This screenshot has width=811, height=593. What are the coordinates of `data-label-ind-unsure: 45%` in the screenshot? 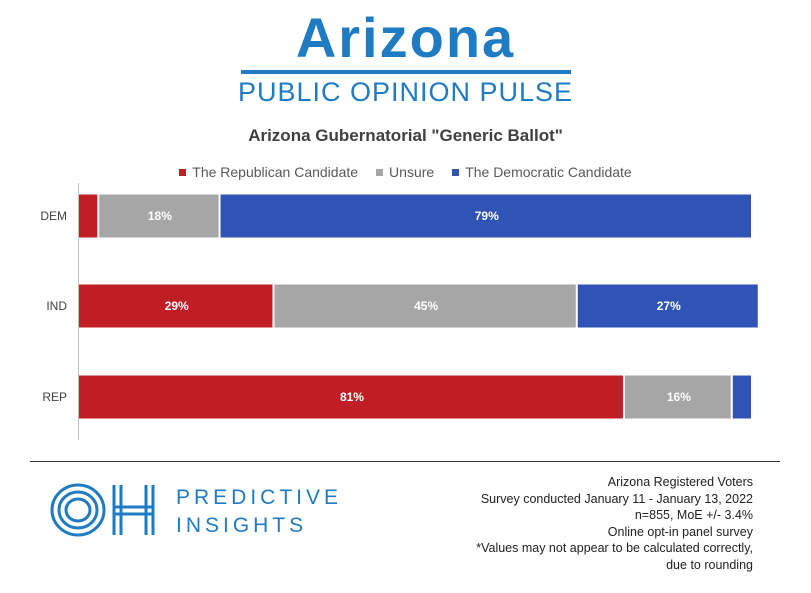 It's located at (426, 306).